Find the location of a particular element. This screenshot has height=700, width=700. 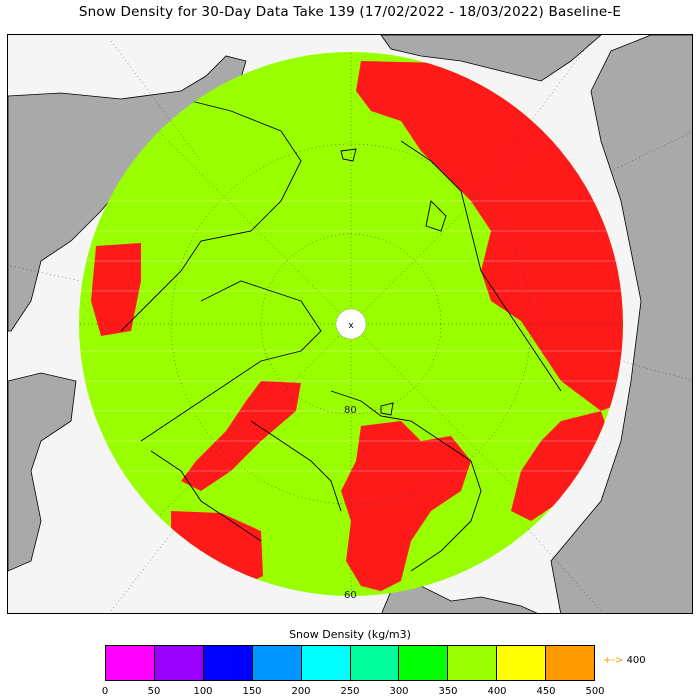

colorbar-tick-label: 0 is located at coordinates (105, 691).